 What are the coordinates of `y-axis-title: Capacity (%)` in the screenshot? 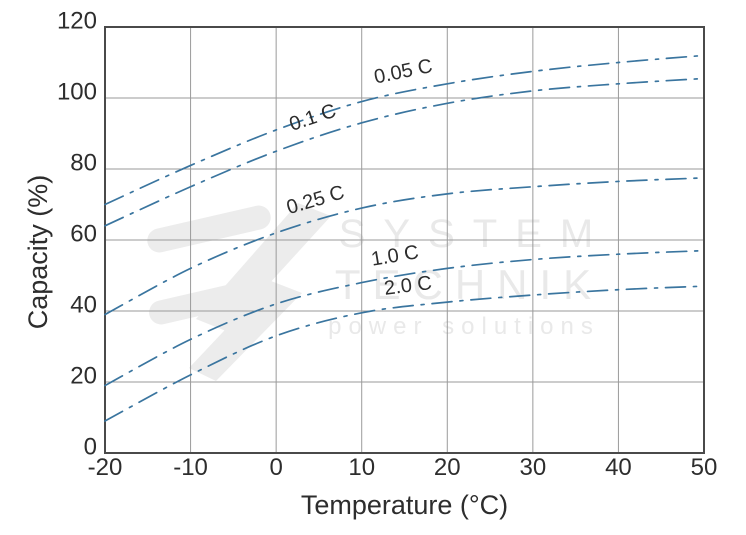 It's located at (38, 252).